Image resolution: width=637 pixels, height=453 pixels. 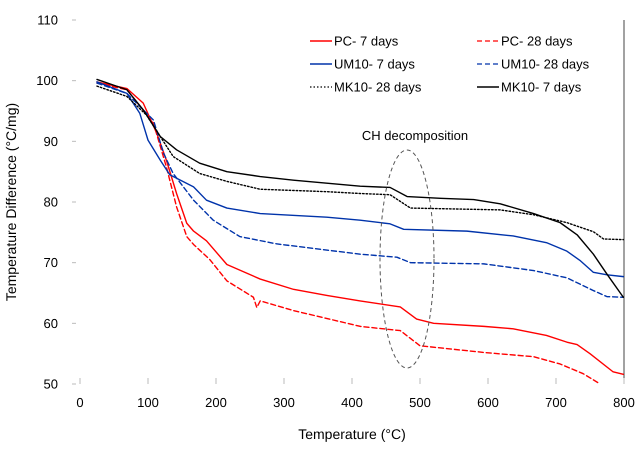 I want to click on legend-label: PC- 7 days, so click(x=366, y=41).